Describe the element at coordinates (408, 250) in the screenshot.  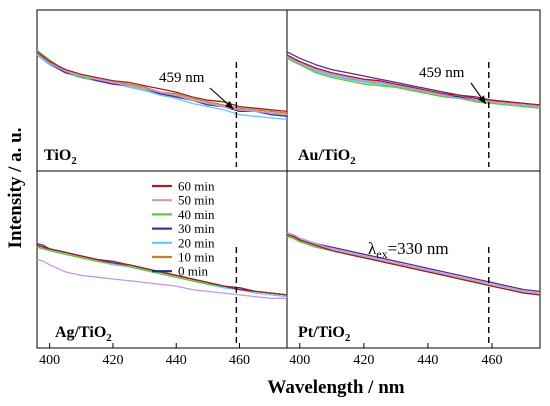
I see `excitation-label: λex=330 nm` at that location.